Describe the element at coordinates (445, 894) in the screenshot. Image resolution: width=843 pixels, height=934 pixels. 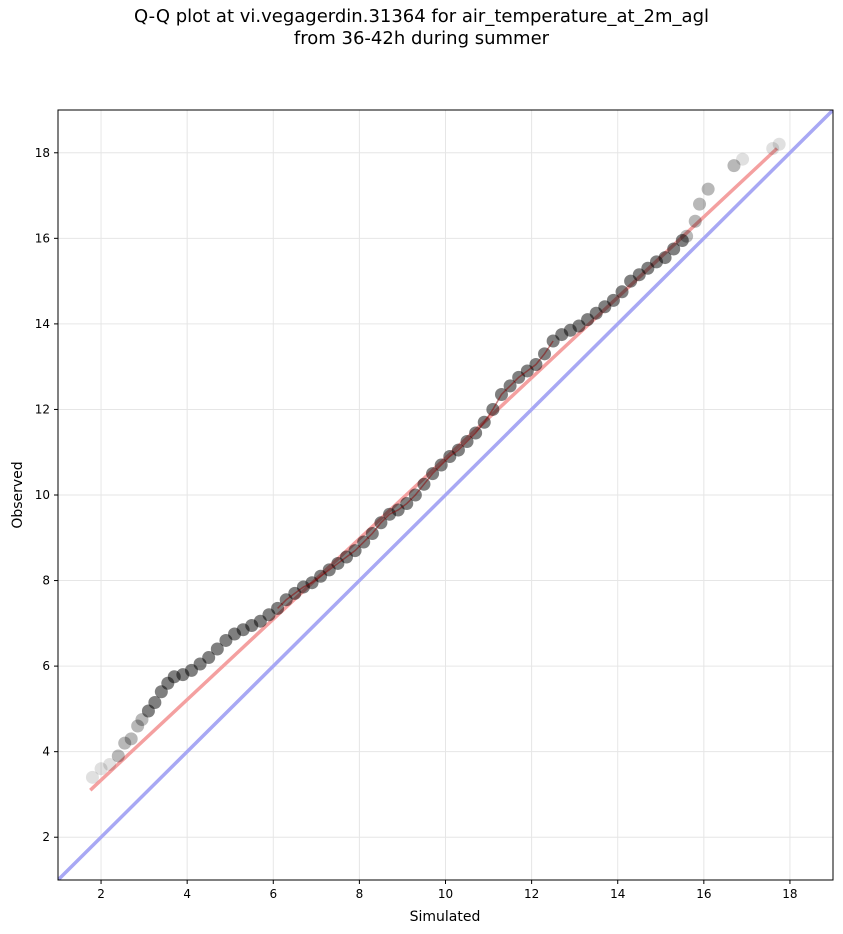
I see `x-tick-label: 10` at that location.